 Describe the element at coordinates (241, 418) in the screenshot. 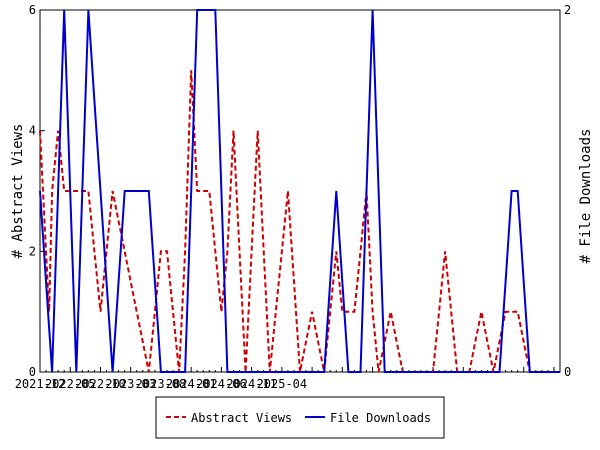

I see `legend-label-abstract-views: Abstract Views` at that location.